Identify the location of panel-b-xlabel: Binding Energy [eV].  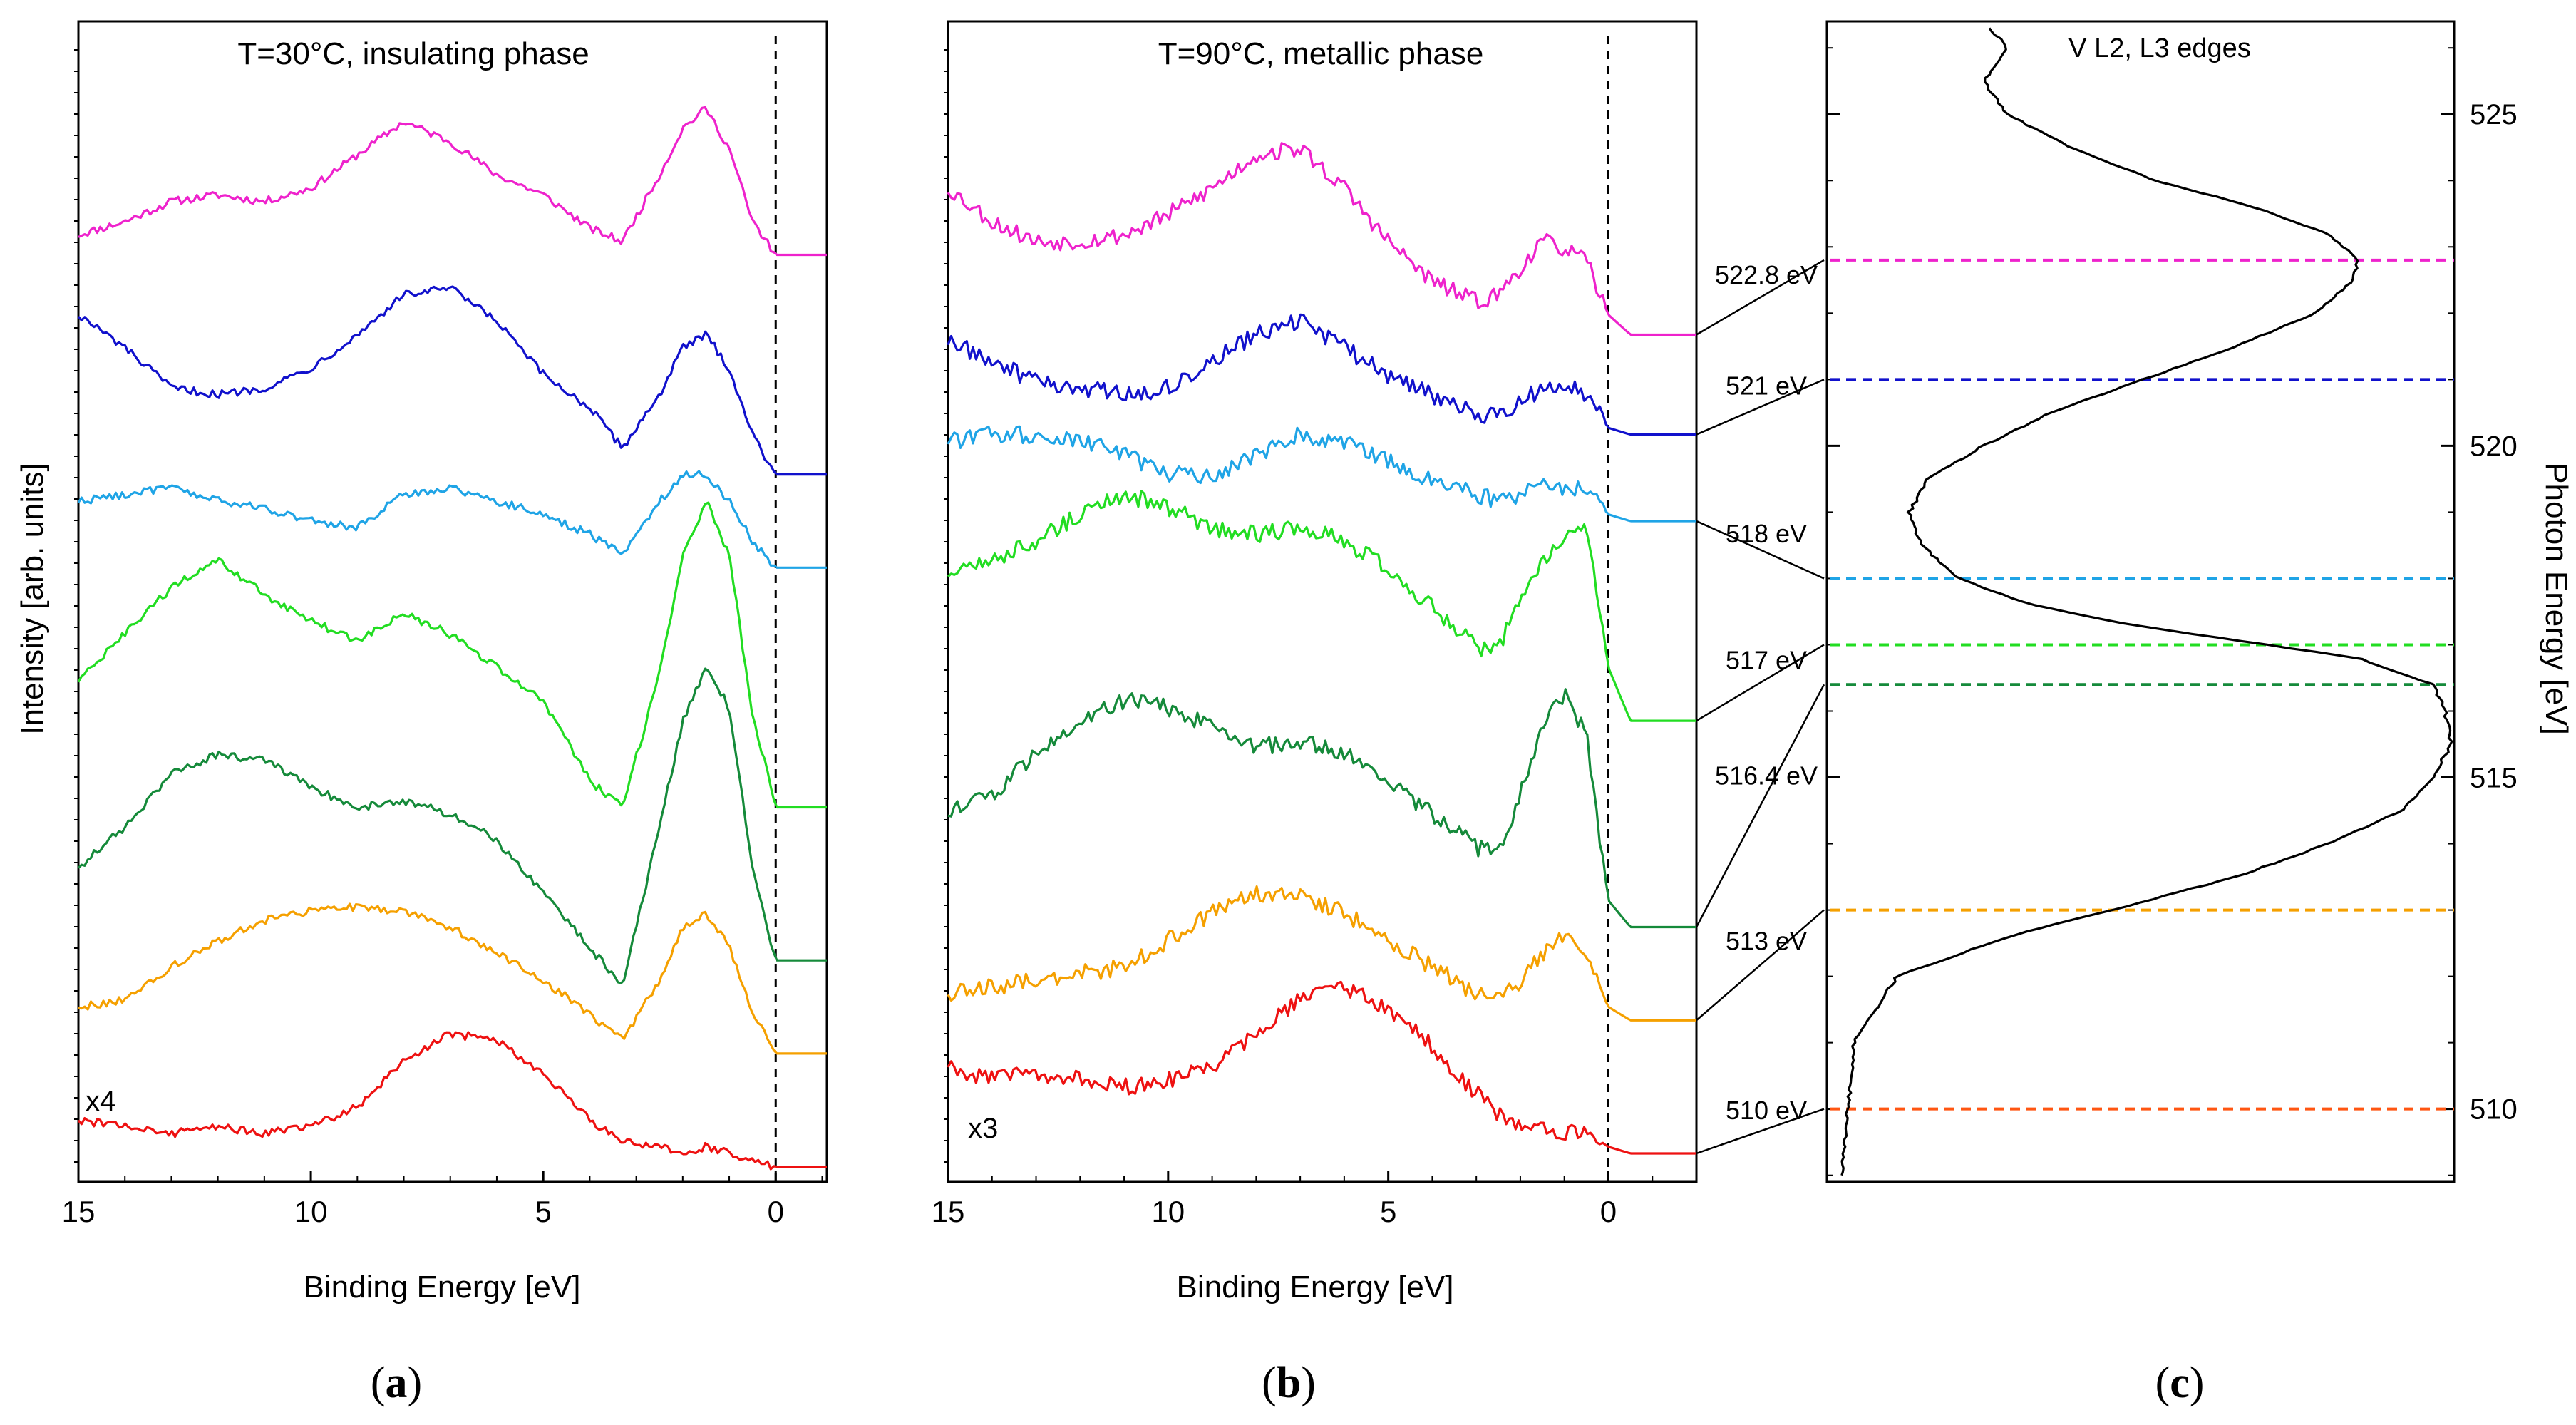
(1315, 1287).